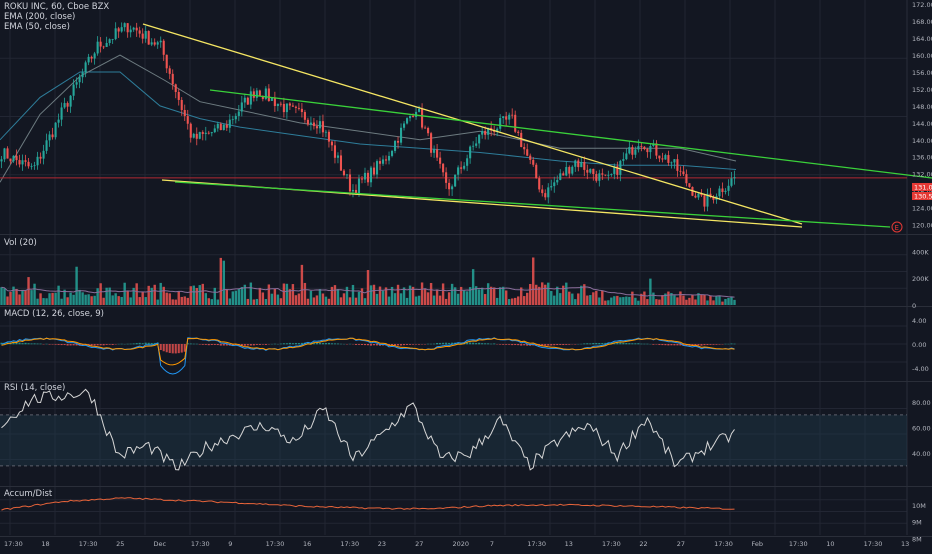 This screenshot has width=932, height=554. What do you see at coordinates (922, 226) in the screenshot?
I see `price-axis-tick: 120.00` at bounding box center [922, 226].